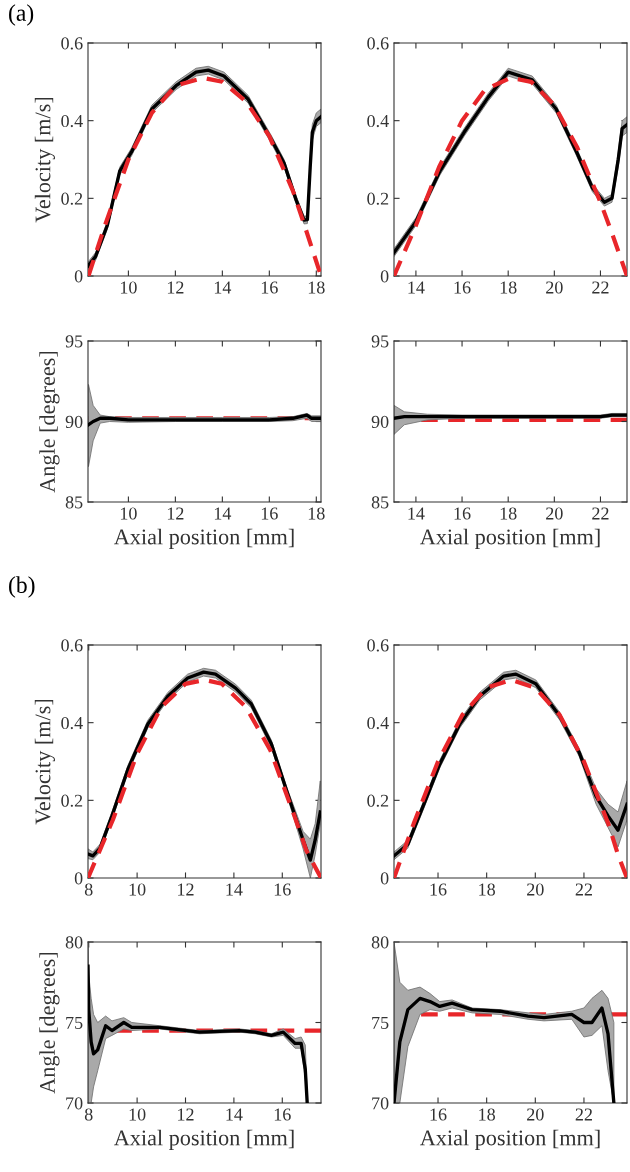 The height and width of the screenshot is (1172, 630). What do you see at coordinates (21, 15) in the screenshot?
I see `text: (a)` at bounding box center [21, 15].